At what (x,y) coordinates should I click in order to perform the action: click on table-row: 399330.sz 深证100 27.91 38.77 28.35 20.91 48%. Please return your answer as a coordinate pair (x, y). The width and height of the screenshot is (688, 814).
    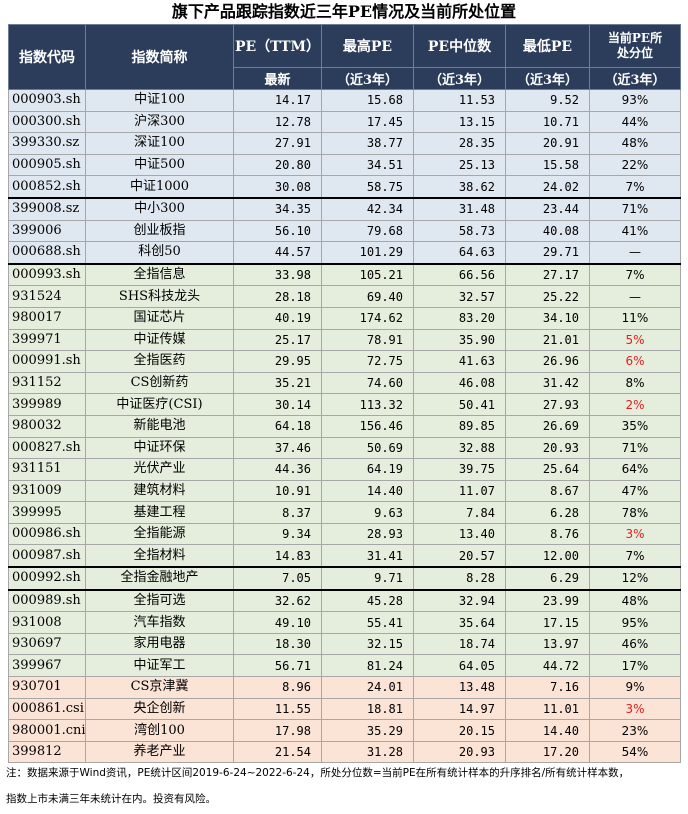
    Looking at the image, I should click on (344, 143).